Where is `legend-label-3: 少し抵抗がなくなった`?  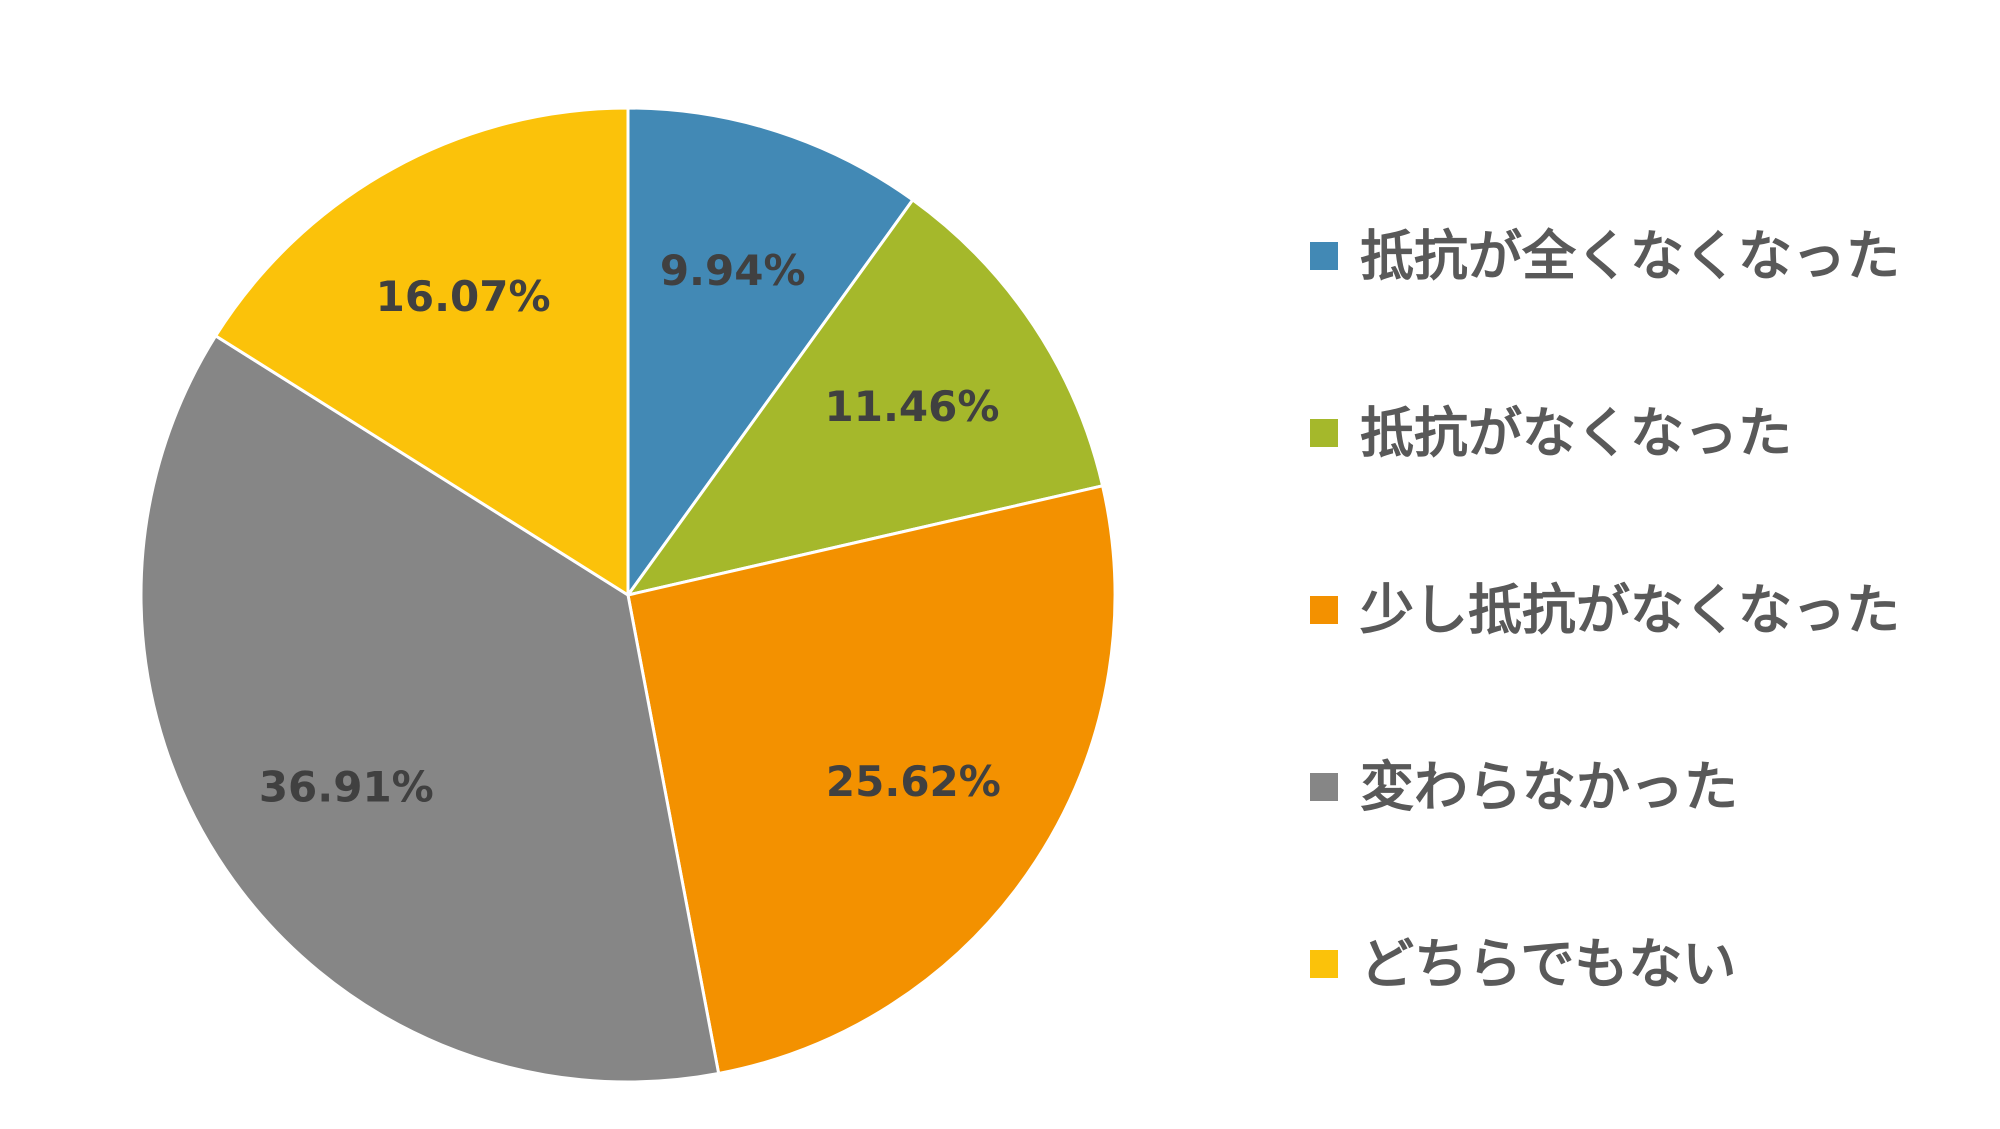
legend-label-3: 少し抵抗がなくなった is located at coordinates (1630, 610).